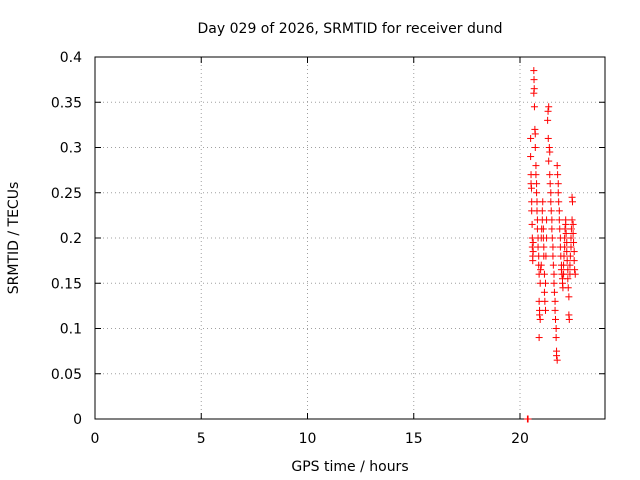 This screenshot has width=640, height=480. What do you see at coordinates (14, 238) in the screenshot?
I see `y-axis-label: SRMTID / TECUs` at bounding box center [14, 238].